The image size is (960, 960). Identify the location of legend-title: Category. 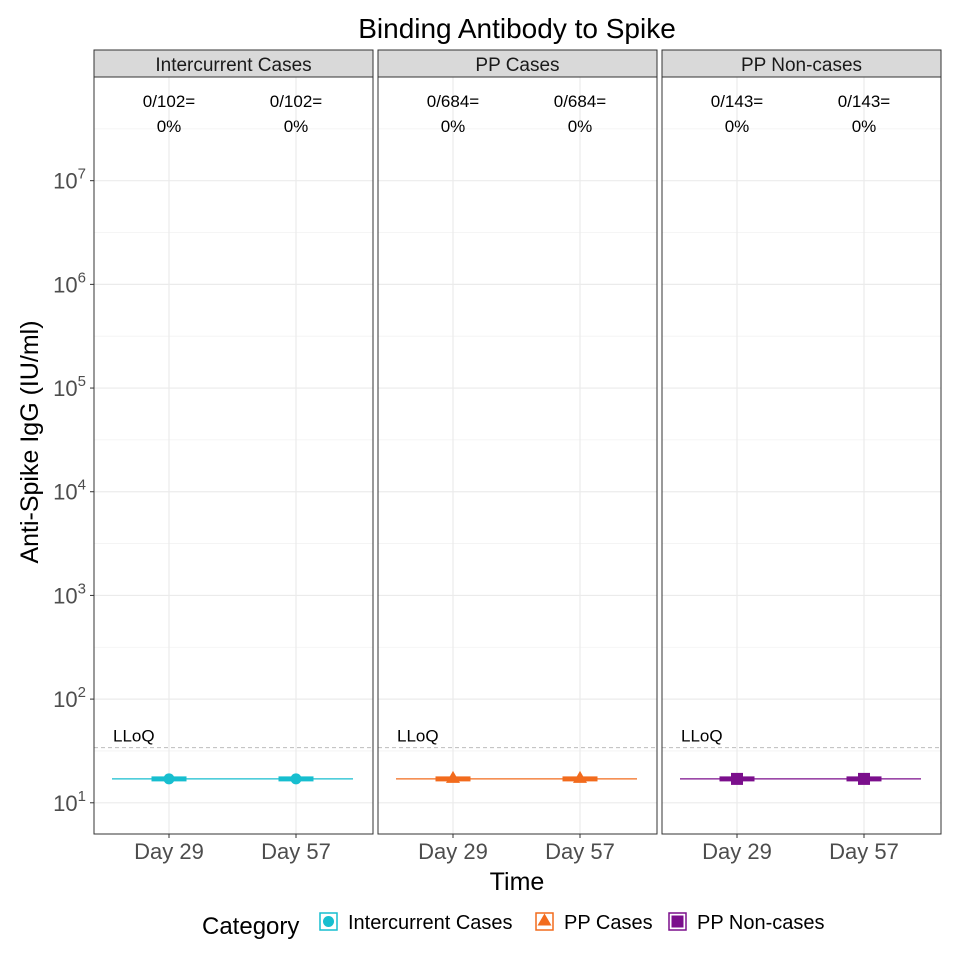
(250, 926).